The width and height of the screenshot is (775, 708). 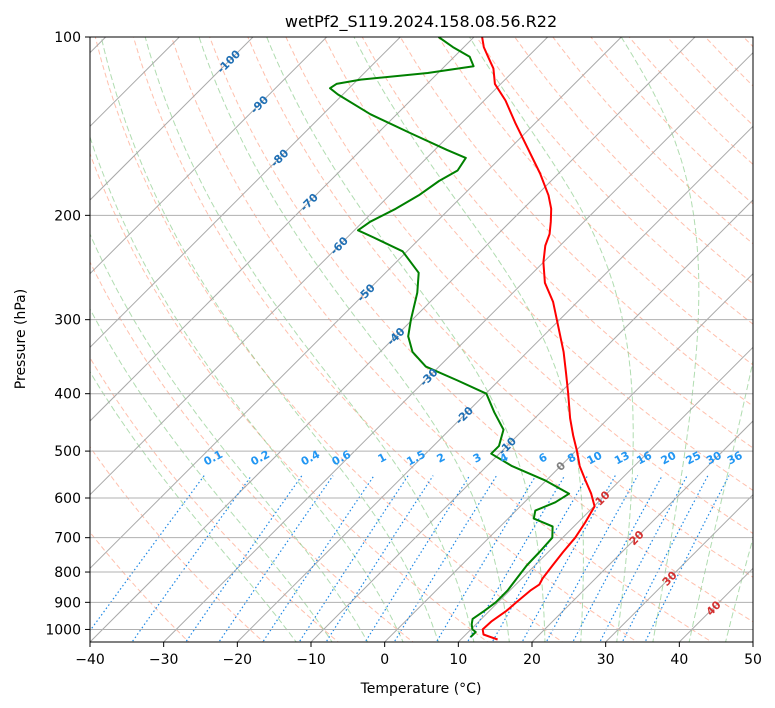 I want to click on x-axis-label: Temperature (°C), so click(x=421, y=689).